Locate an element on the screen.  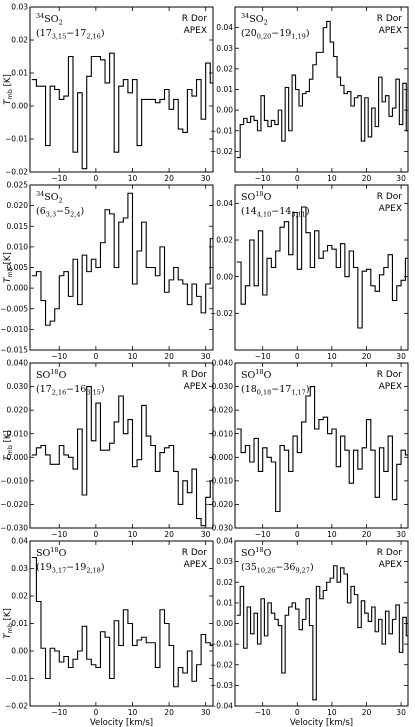
transition-label: (172,16−163,15) is located at coordinates (70, 390).